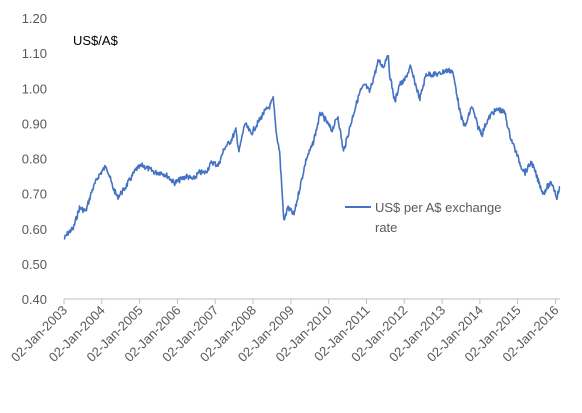  I want to click on y-tick-label: 0.80, so click(34, 159).